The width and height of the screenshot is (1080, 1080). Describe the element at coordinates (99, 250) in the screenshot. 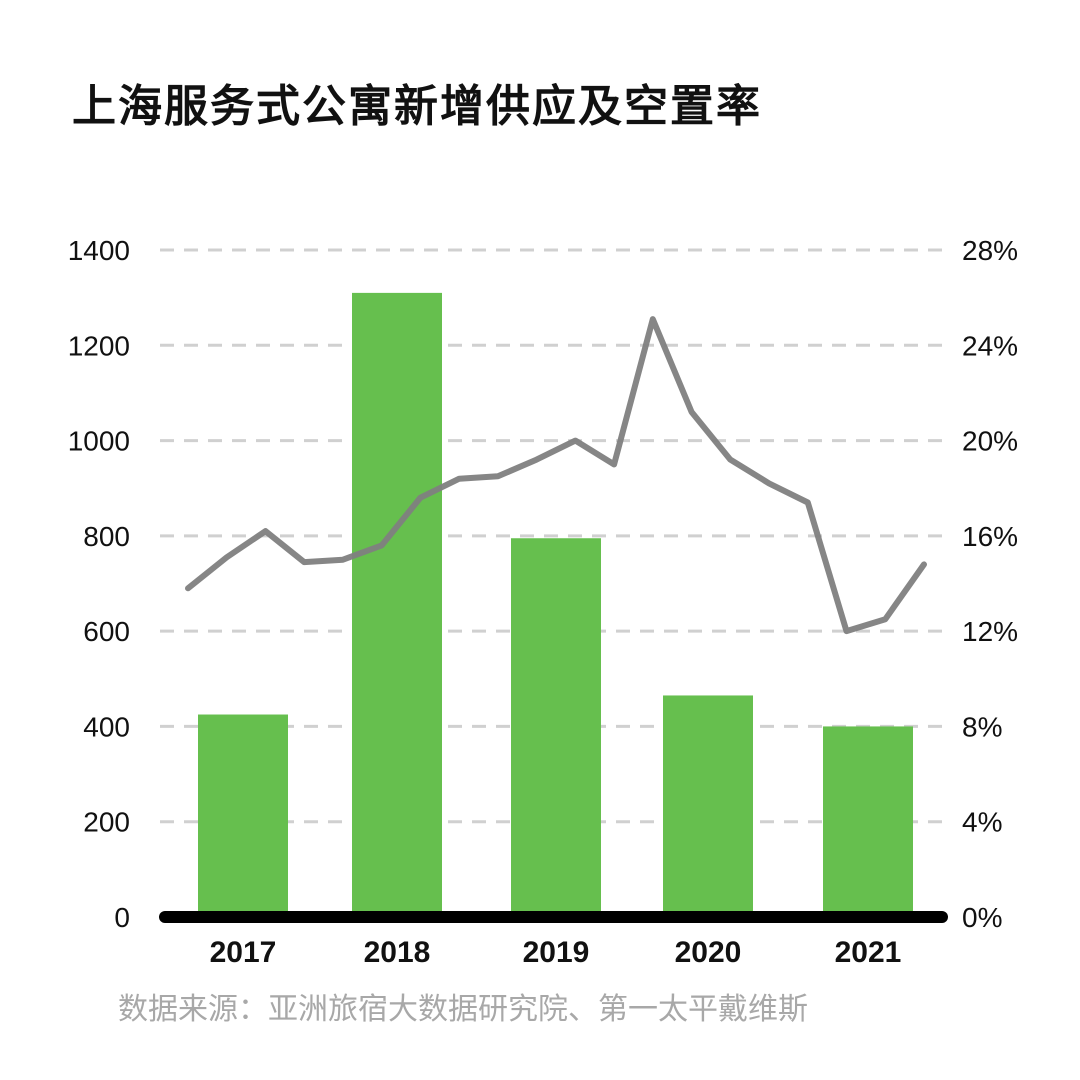

I see `y-left-tick-label: 1400` at that location.